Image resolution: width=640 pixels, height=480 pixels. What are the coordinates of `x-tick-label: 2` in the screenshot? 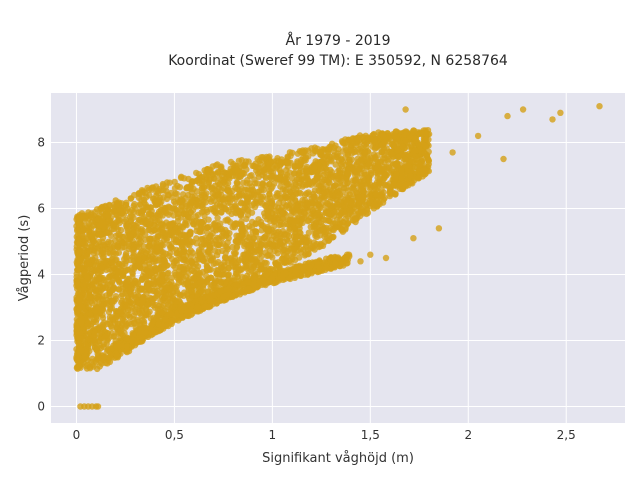 It's located at (468, 435).